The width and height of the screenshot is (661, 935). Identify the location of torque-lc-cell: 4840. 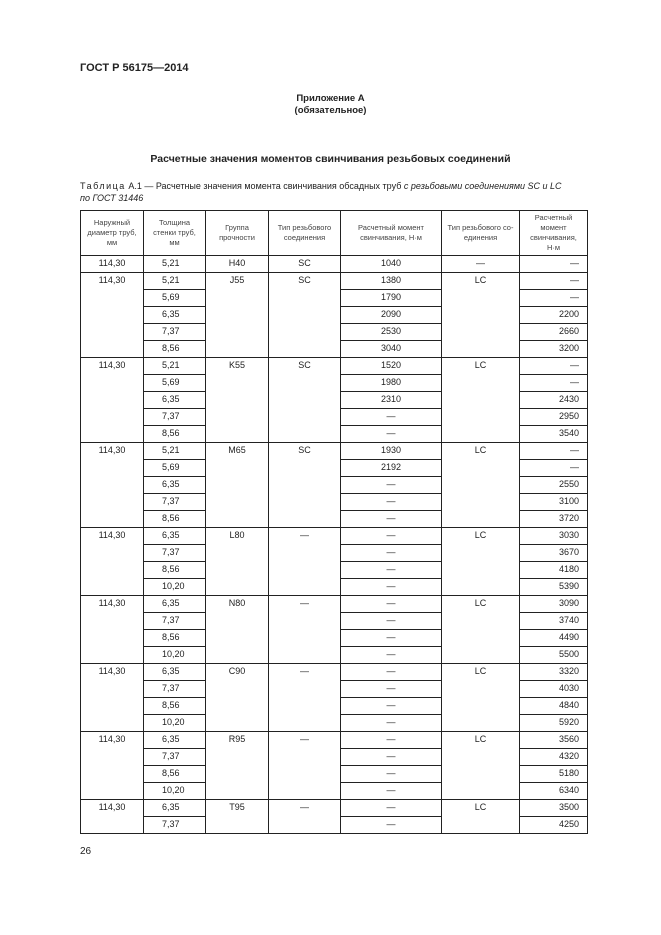
(553, 706).